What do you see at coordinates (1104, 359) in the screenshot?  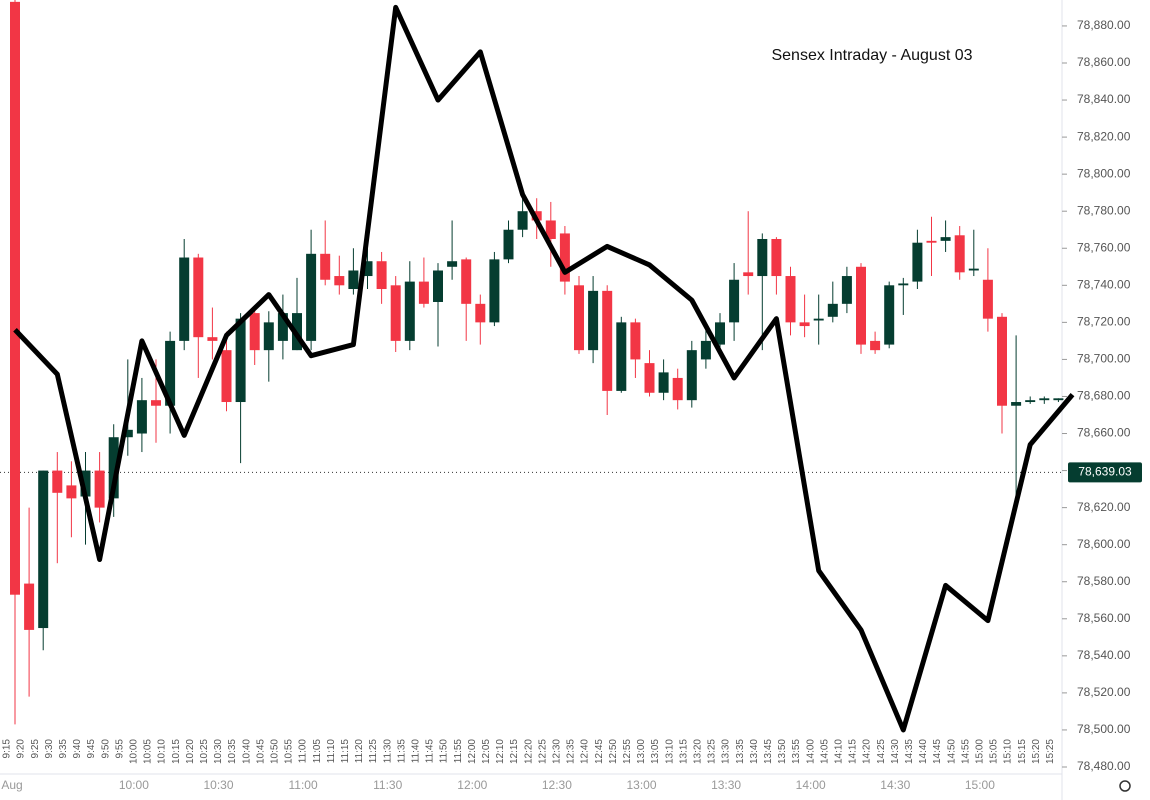 I see `y-tick-label: 78,700.00` at bounding box center [1104, 359].